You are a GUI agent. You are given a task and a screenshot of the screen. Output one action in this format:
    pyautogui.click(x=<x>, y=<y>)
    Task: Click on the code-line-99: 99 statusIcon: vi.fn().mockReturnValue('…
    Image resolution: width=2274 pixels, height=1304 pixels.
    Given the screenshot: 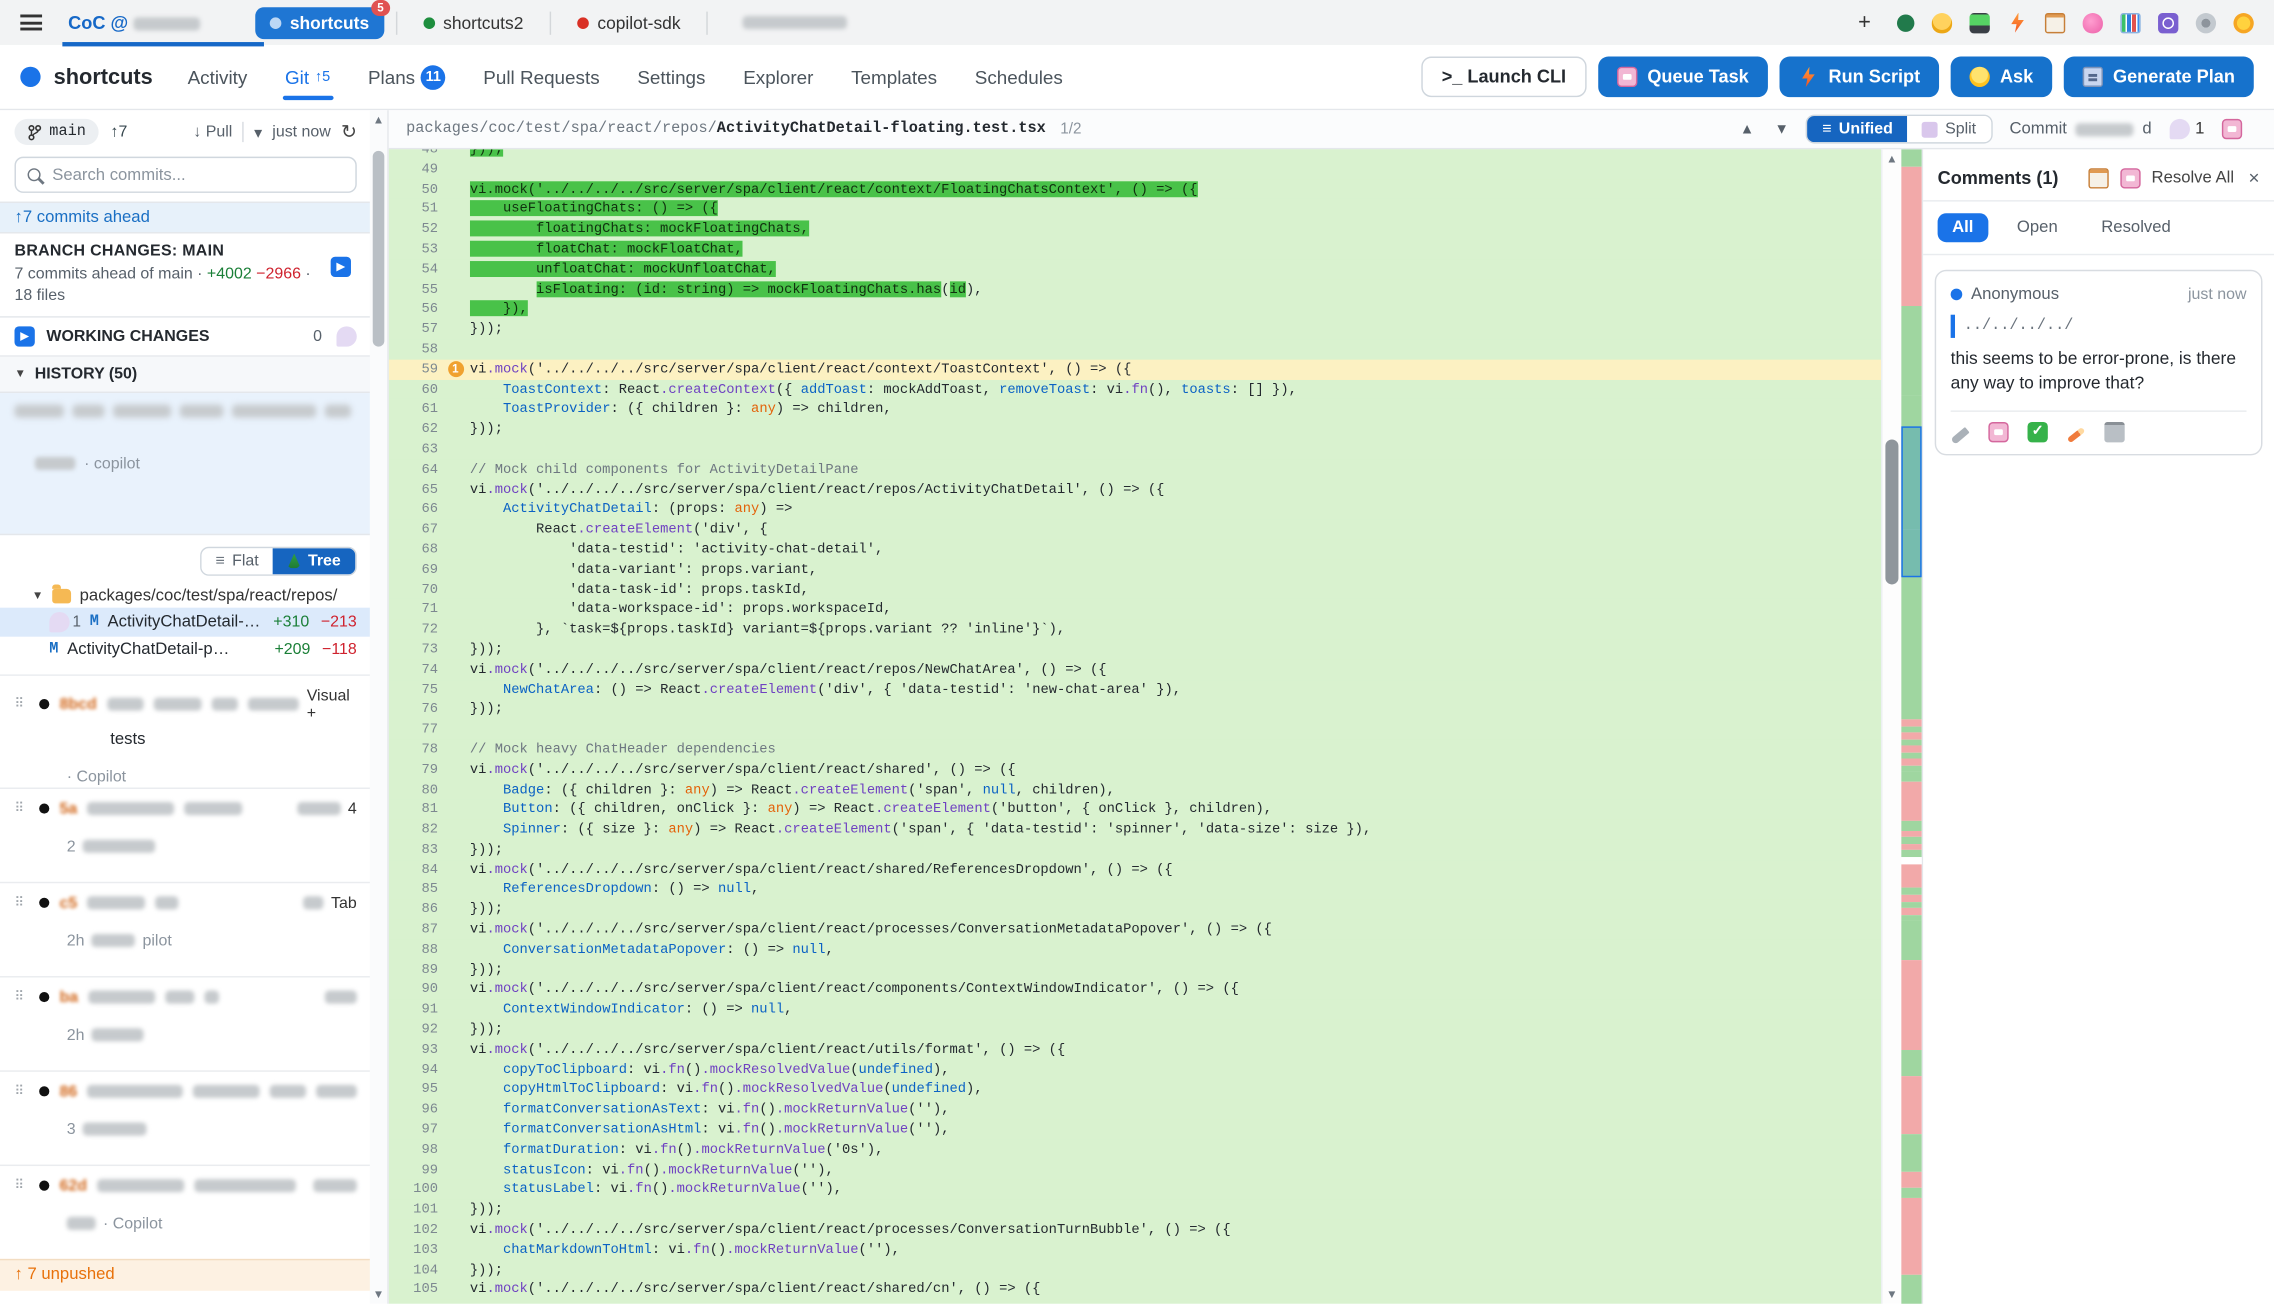 What is the action you would take?
    pyautogui.click(x=1135, y=1169)
    